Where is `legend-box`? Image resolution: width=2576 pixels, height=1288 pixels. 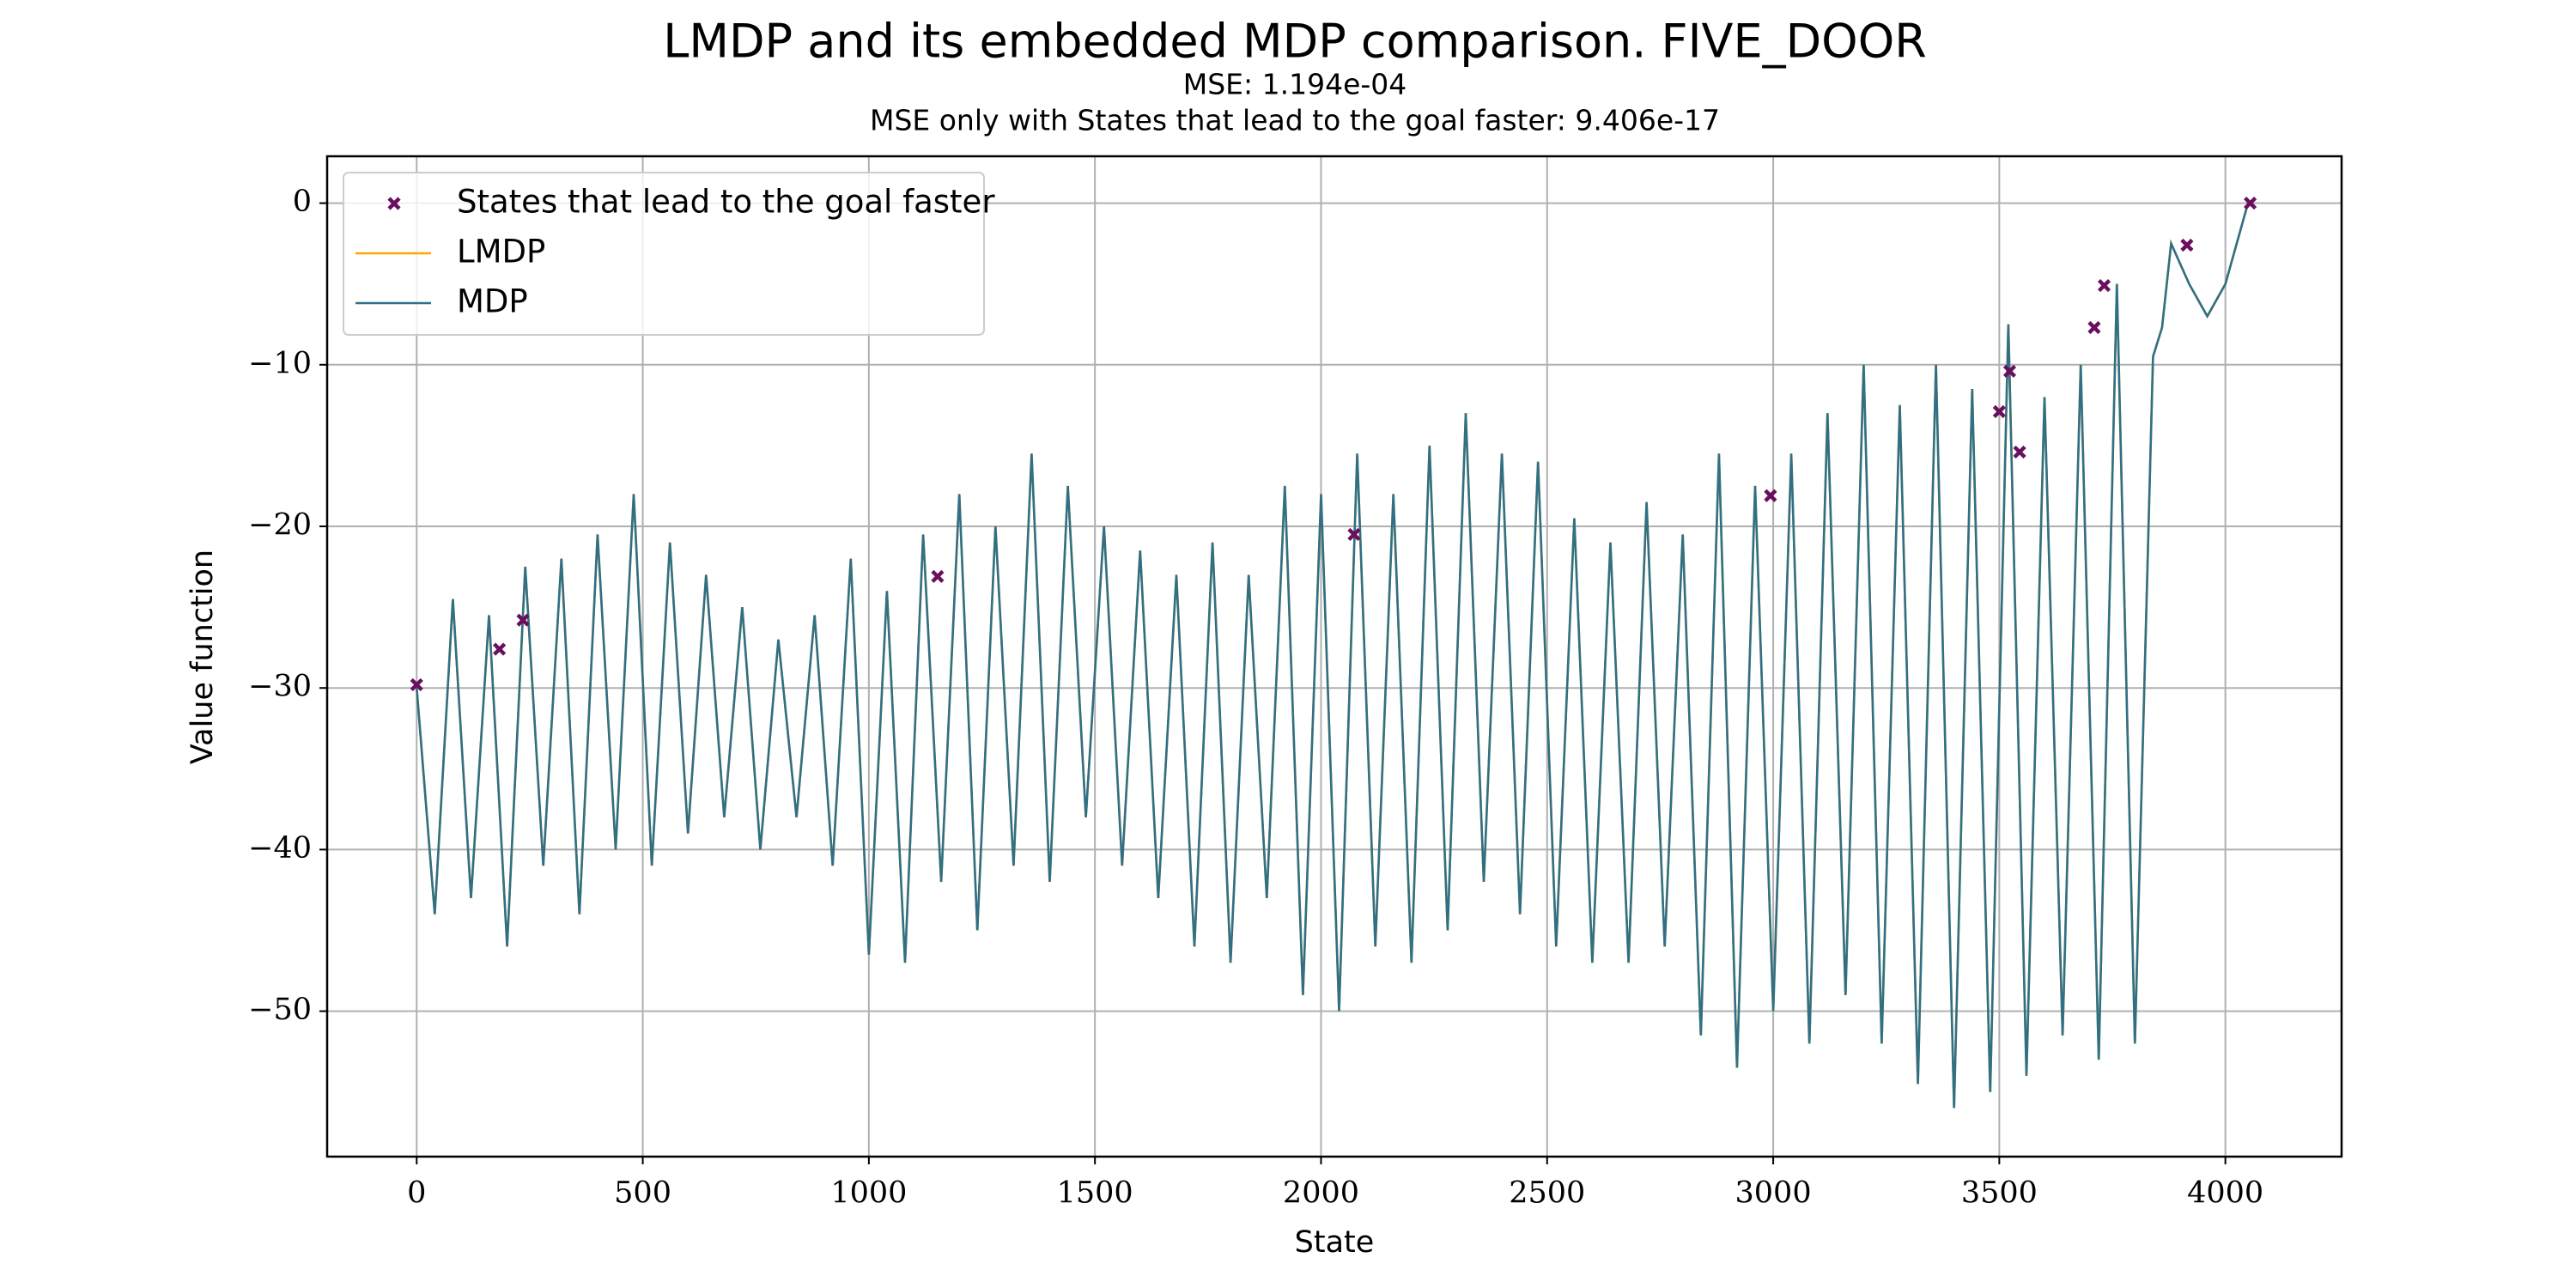 legend-box is located at coordinates (664, 254).